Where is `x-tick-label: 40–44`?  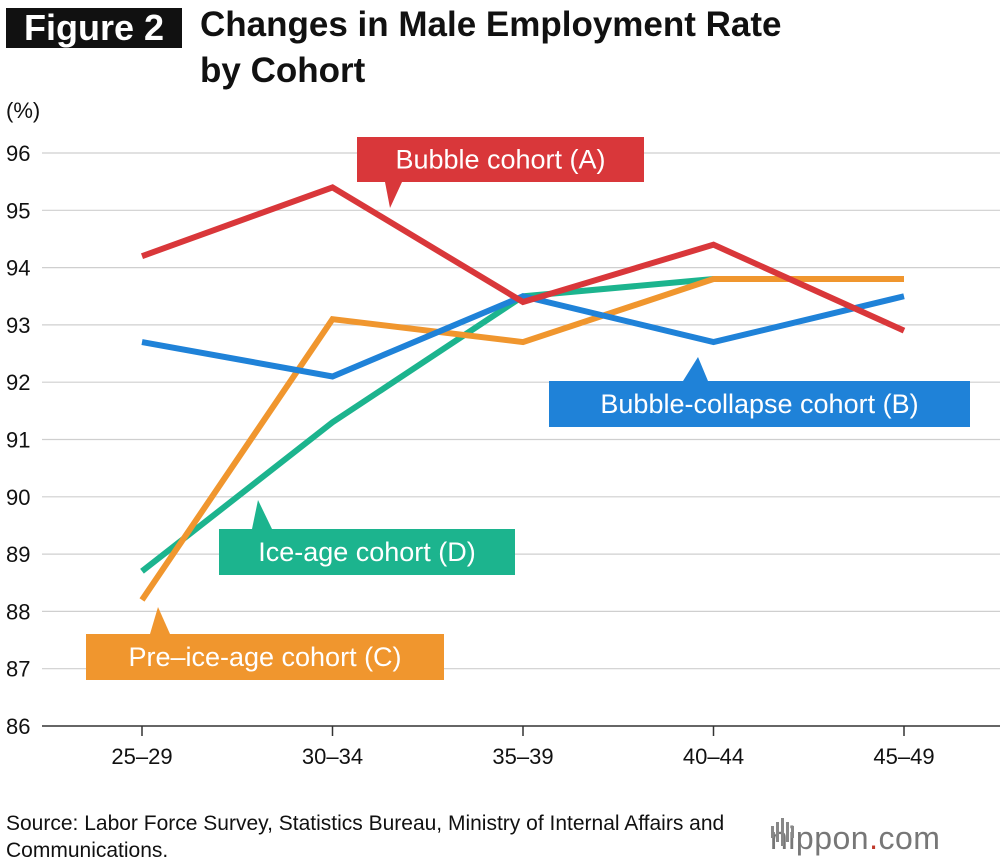 x-tick-label: 40–44 is located at coordinates (713, 756).